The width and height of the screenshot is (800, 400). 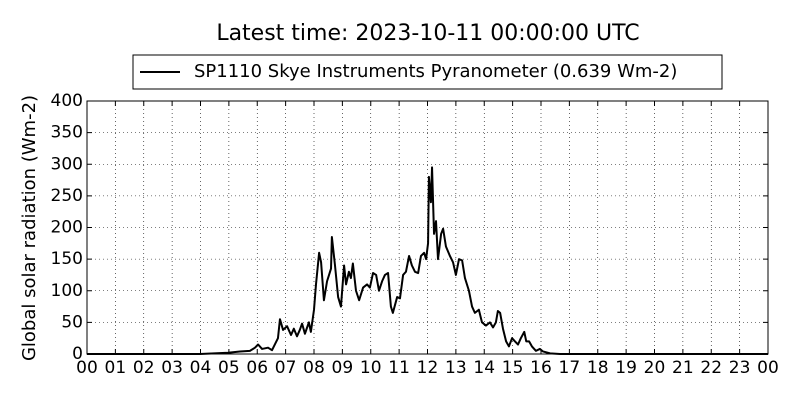 What do you see at coordinates (286, 368) in the screenshot?
I see `x-tick-label: 07` at bounding box center [286, 368].